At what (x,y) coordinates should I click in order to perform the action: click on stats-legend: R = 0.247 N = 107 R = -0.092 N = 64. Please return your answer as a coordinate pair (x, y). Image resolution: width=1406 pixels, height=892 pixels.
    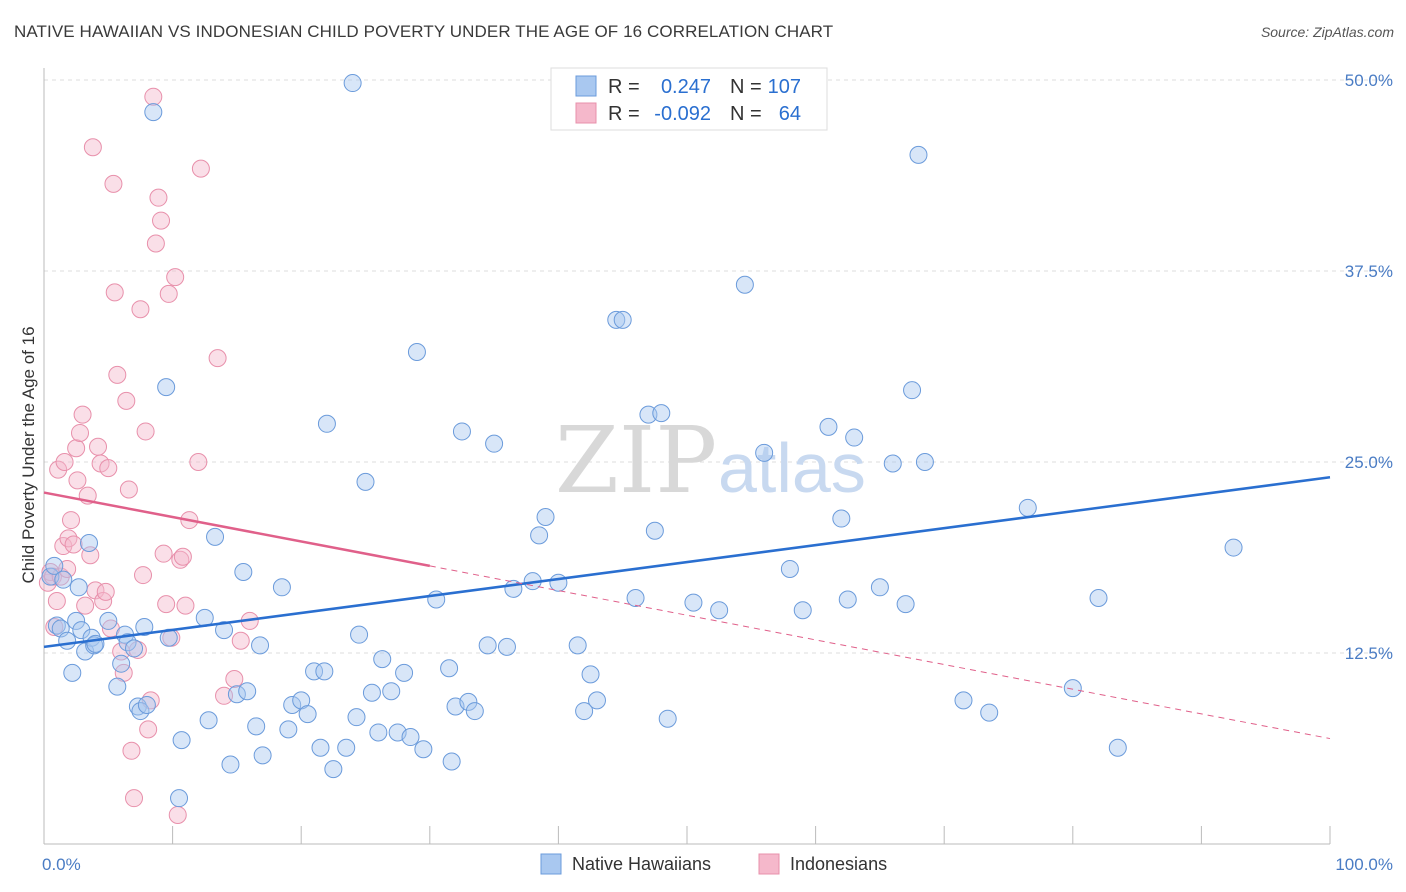
    Looking at the image, I should click on (689, 99).